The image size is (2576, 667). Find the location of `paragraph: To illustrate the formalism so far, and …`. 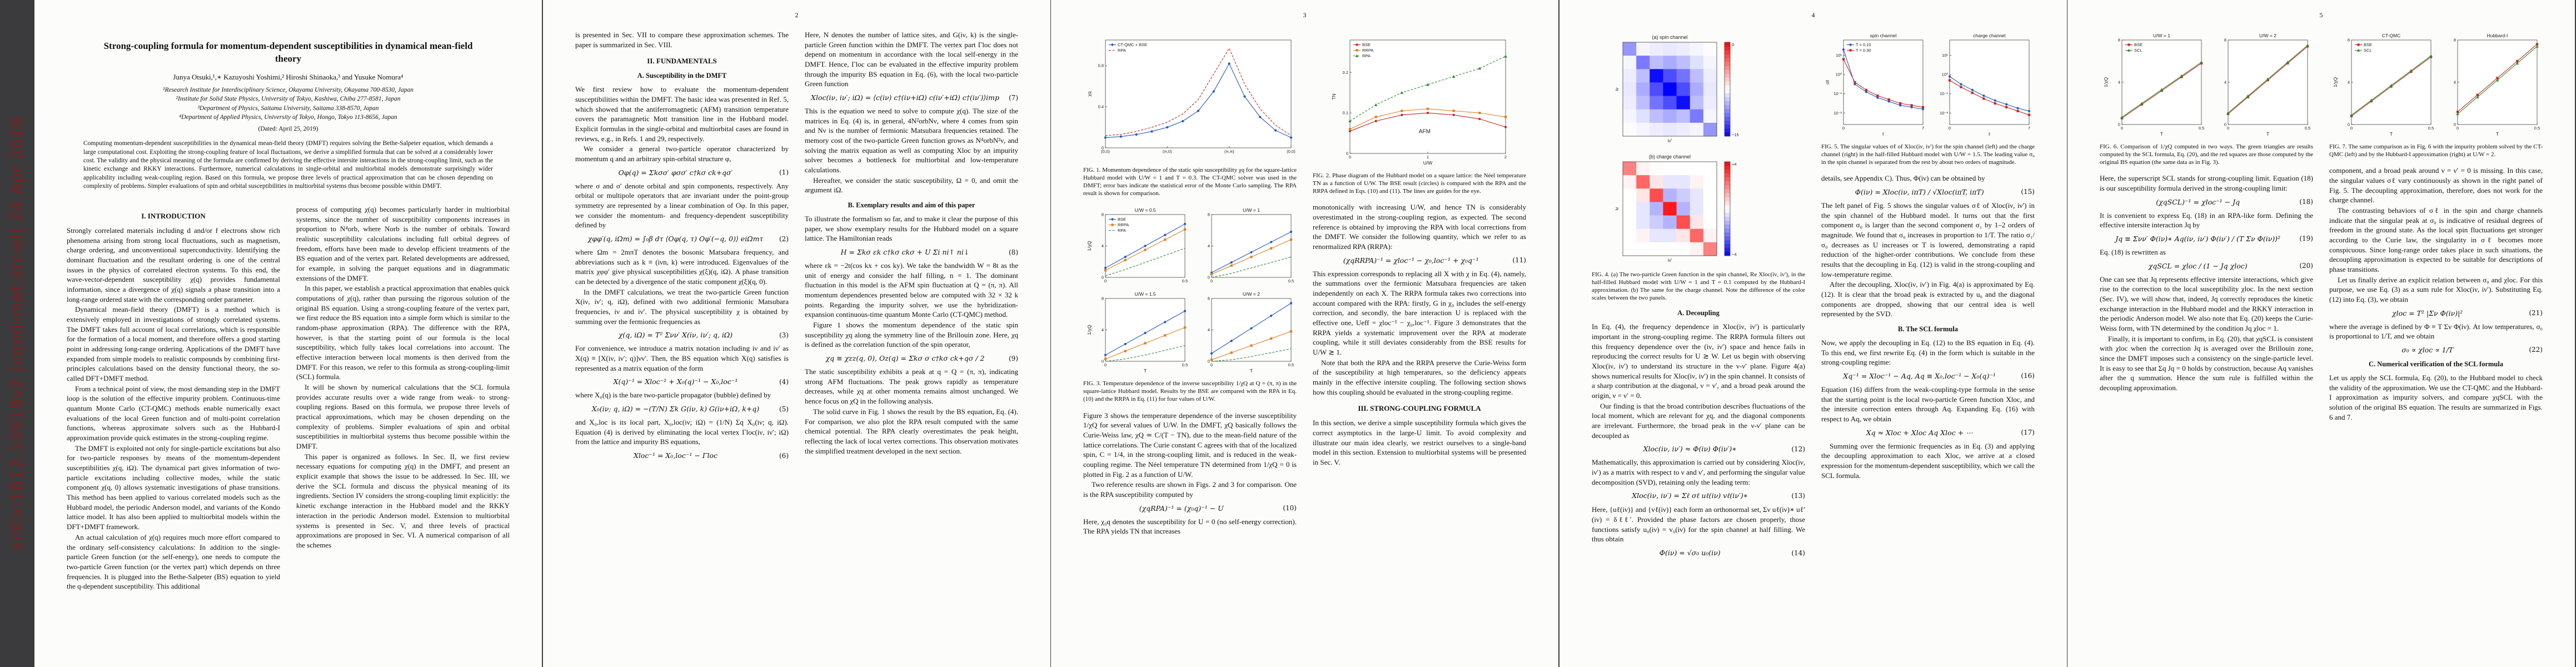

paragraph: To illustrate the formalism so far, and … is located at coordinates (911, 229).